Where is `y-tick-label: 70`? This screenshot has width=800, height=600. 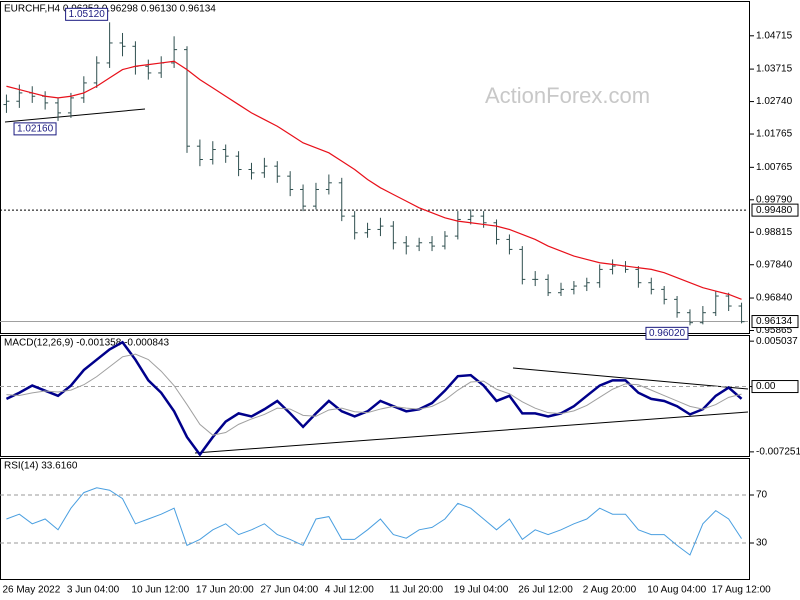
y-tick-label: 70 is located at coordinates (762, 495).